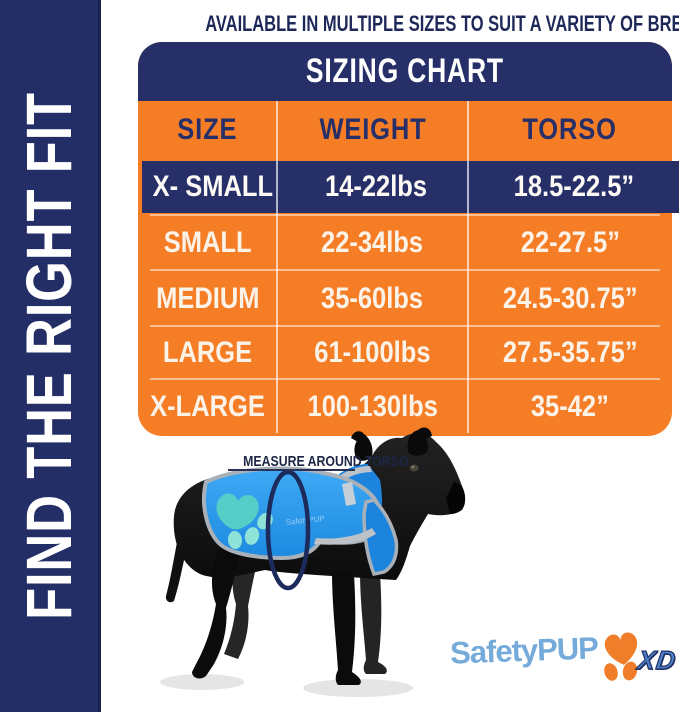 This screenshot has width=679, height=712. Describe the element at coordinates (213, 186) in the screenshot. I see `cell-size: X- SMALL` at that location.